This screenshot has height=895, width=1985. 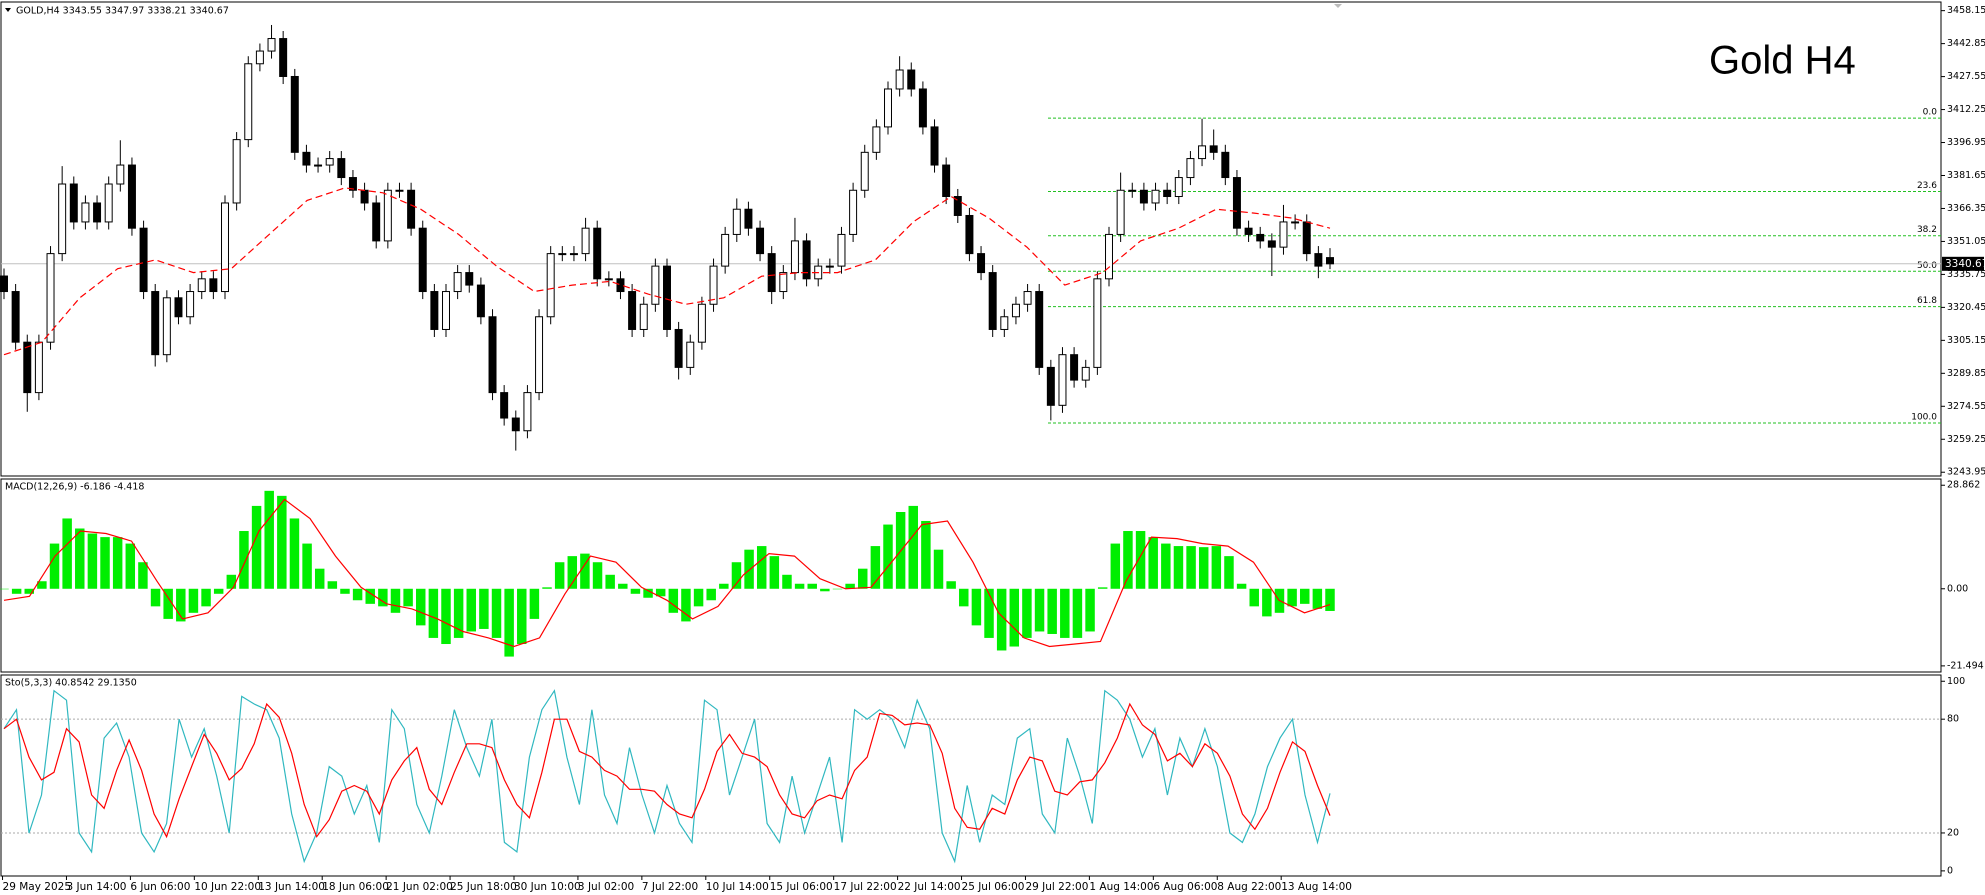 What do you see at coordinates (1966, 10) in the screenshot?
I see `y-tick-label: 3458.15` at bounding box center [1966, 10].